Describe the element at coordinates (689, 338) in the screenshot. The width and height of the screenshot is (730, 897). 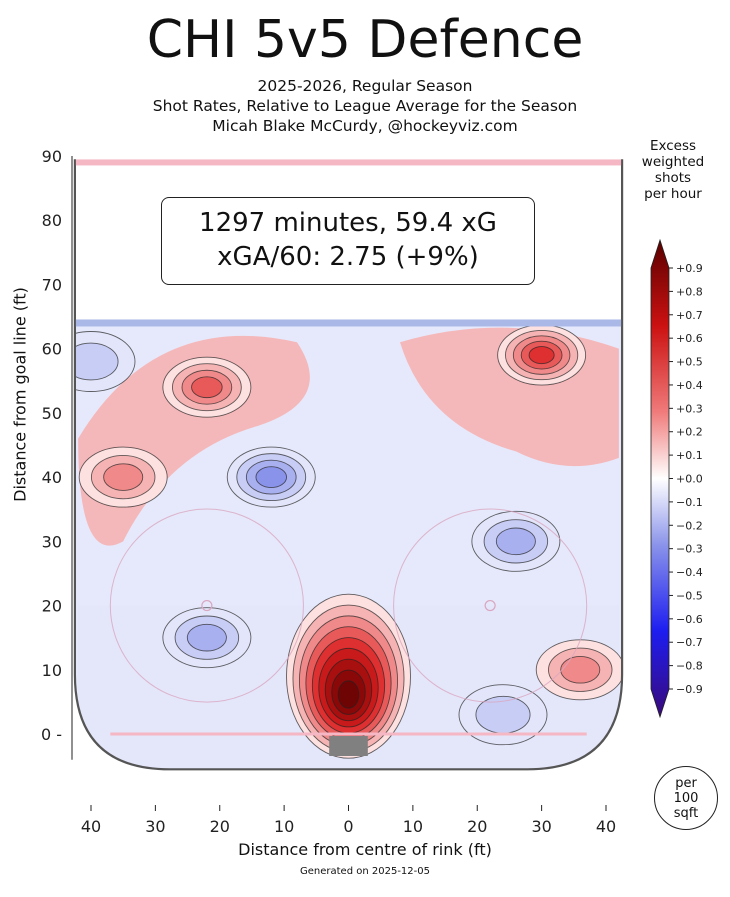
I see `colorbar-tick-label: +0.6` at that location.